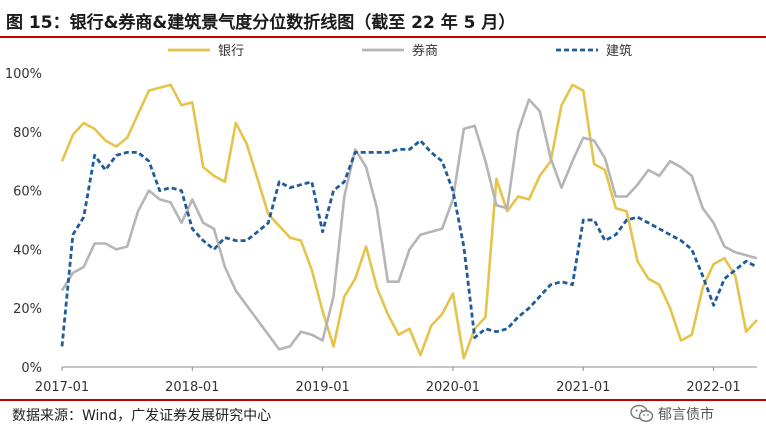 The image size is (766, 445). I want to click on wechat-icon, so click(642, 413).